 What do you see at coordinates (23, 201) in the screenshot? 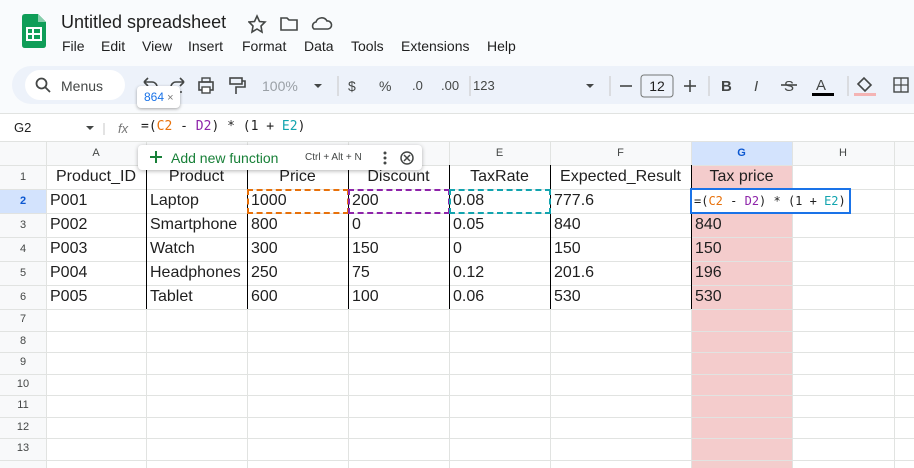
I see `row-header: 2` at bounding box center [23, 201].